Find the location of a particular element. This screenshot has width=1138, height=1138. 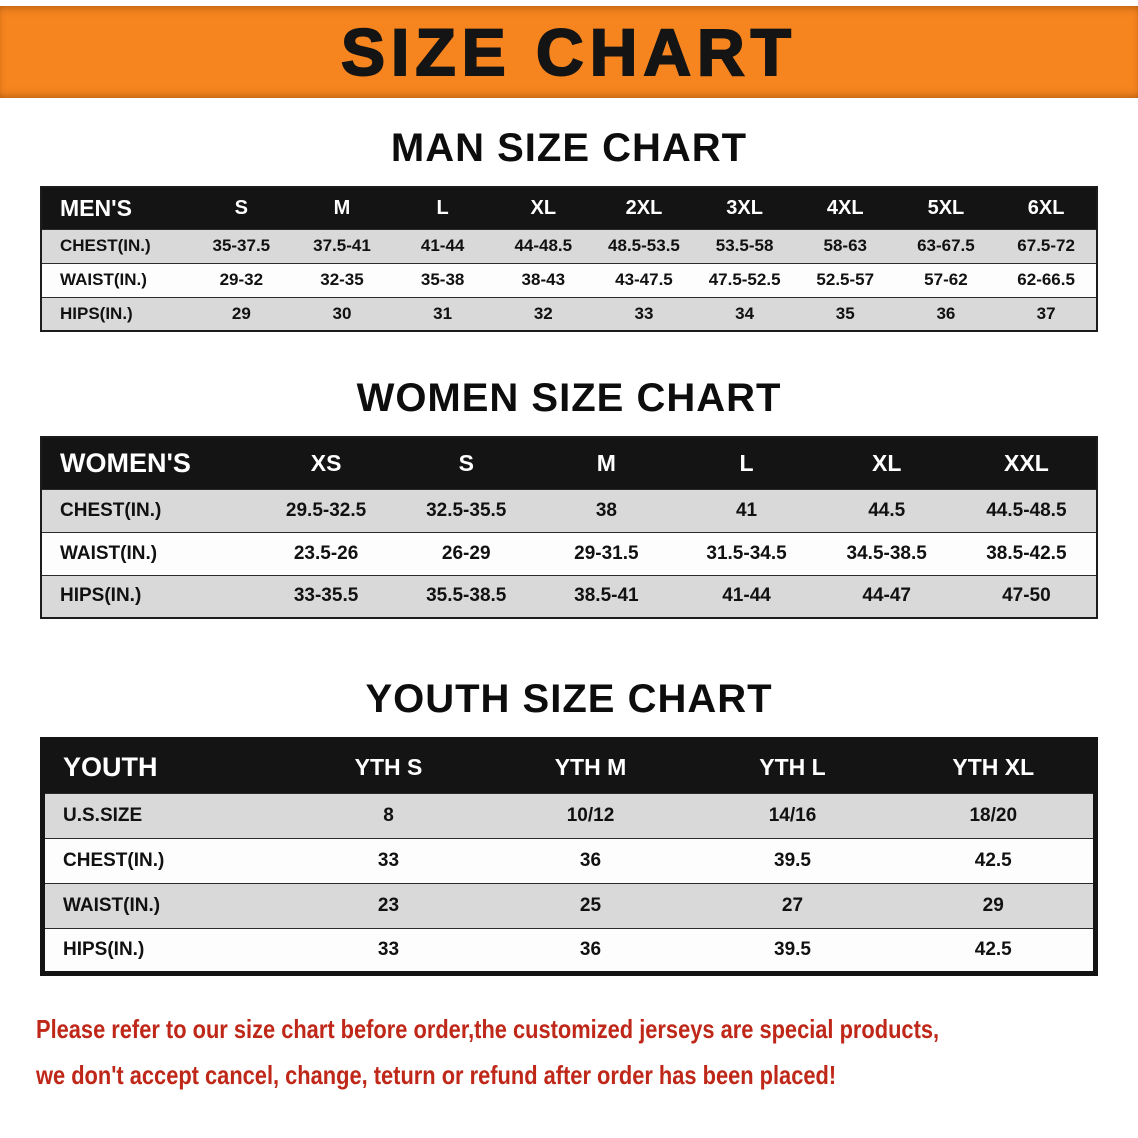

column-header: YTH XL is located at coordinates (993, 767).